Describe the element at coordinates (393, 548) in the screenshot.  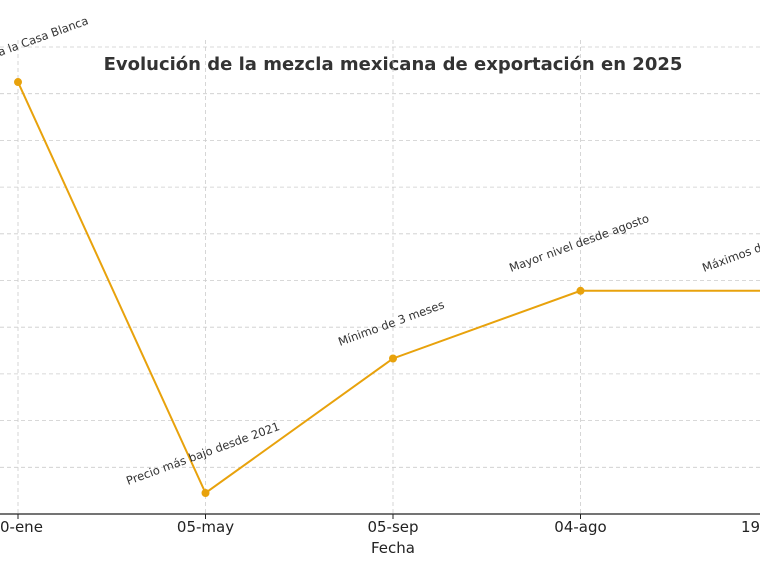
I see `x-axis-label: Fecha` at that location.